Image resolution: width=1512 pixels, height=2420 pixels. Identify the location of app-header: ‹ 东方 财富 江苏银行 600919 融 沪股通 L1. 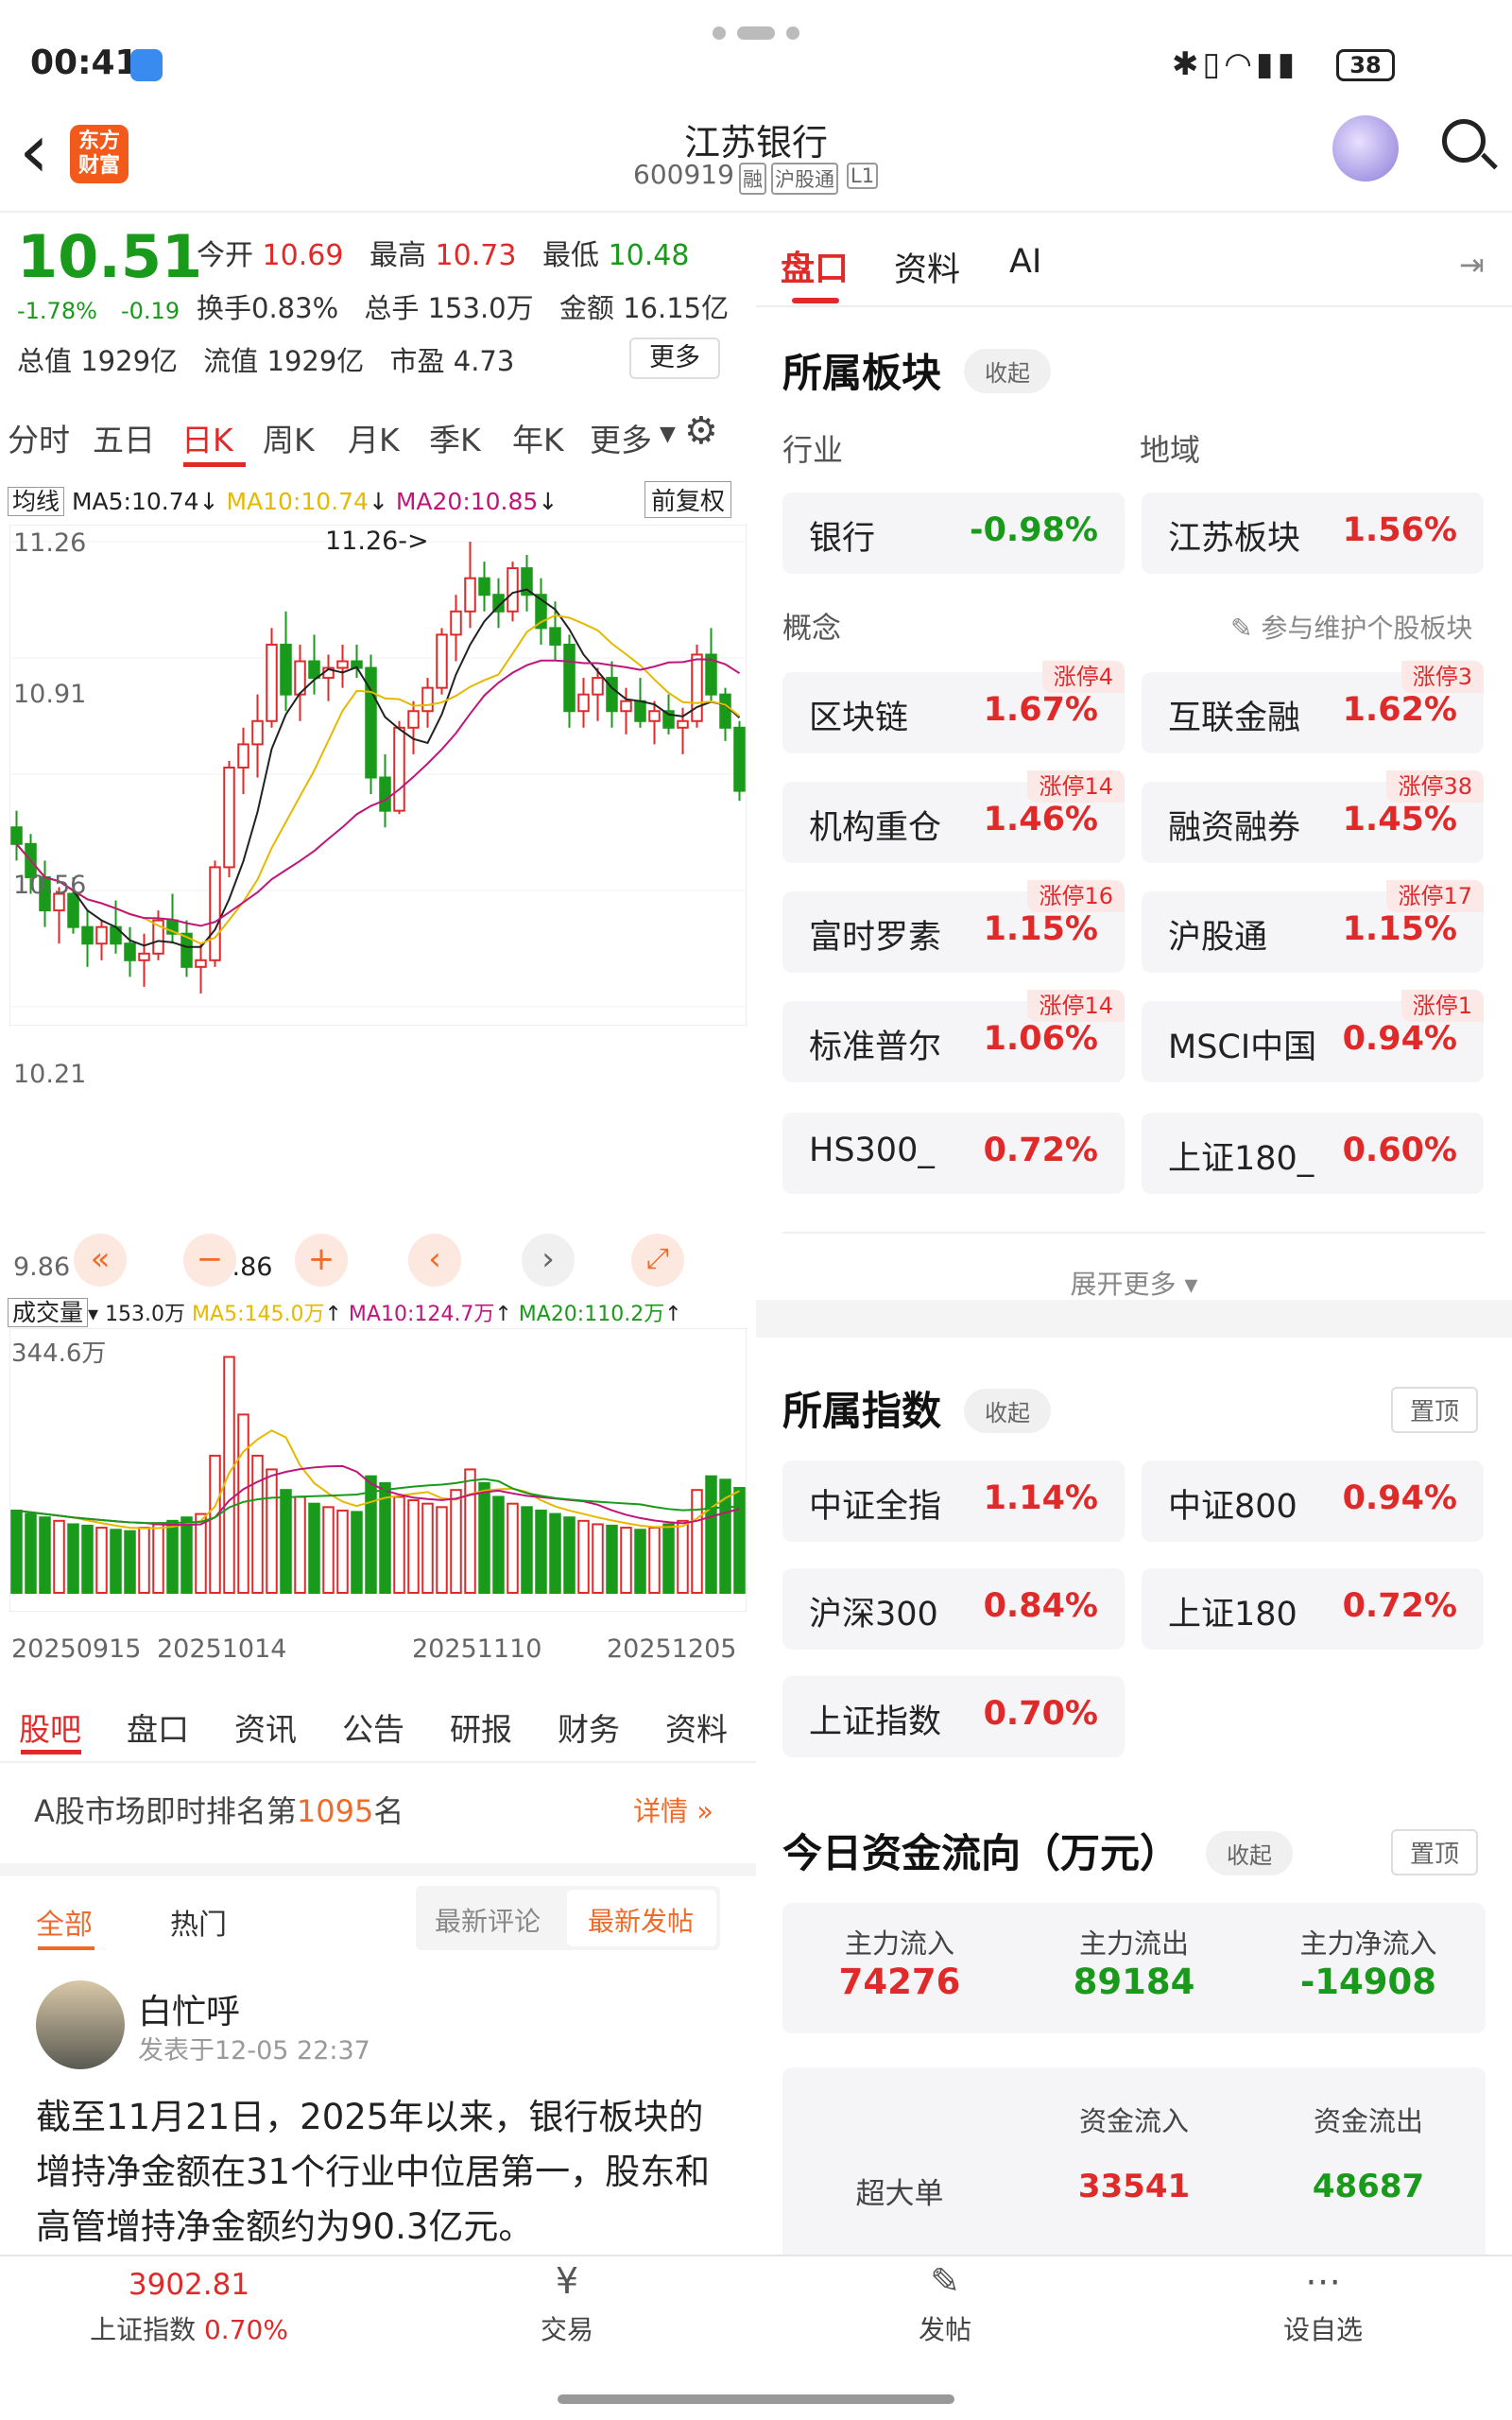
(756, 158).